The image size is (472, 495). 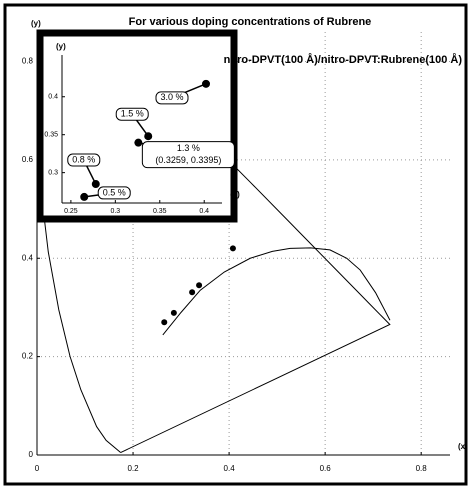 I want to click on point-label: 3.0 %, so click(x=171, y=97).